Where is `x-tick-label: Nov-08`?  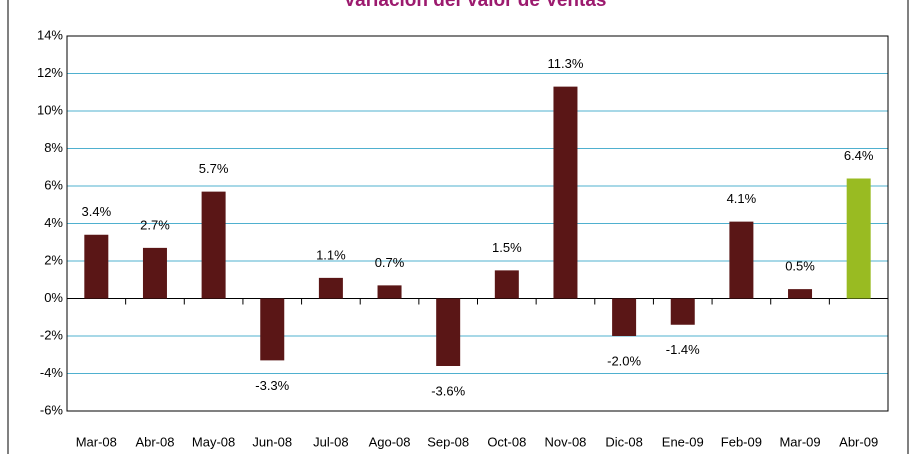
x-tick-label: Nov-08 is located at coordinates (566, 441).